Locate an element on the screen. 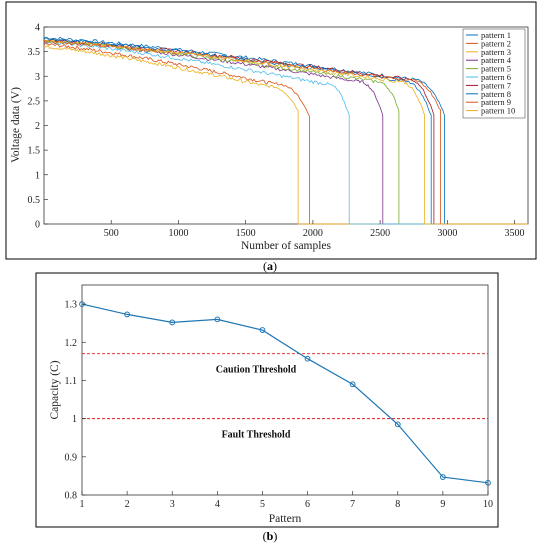  b-xtick-label: 8 is located at coordinates (397, 504).